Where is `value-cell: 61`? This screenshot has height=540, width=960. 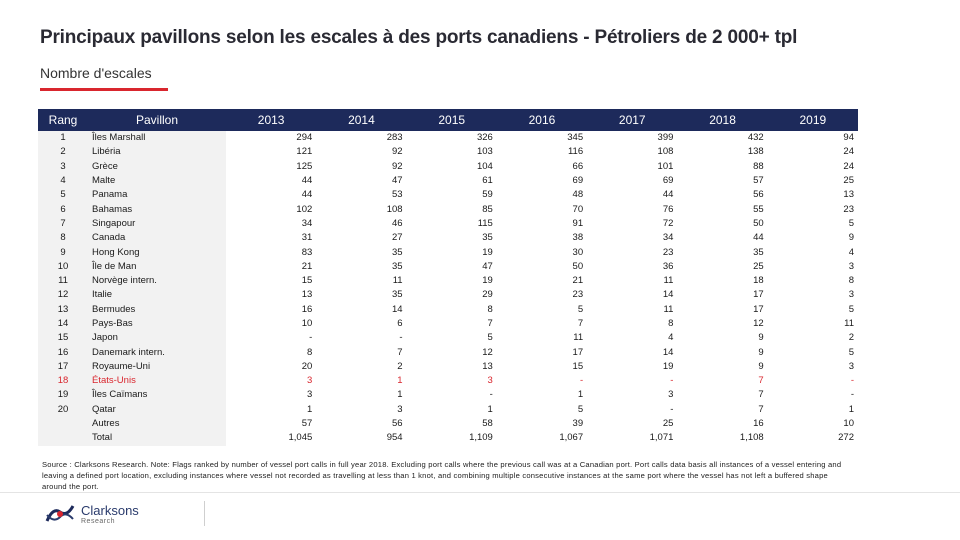
value-cell: 61 is located at coordinates (487, 181).